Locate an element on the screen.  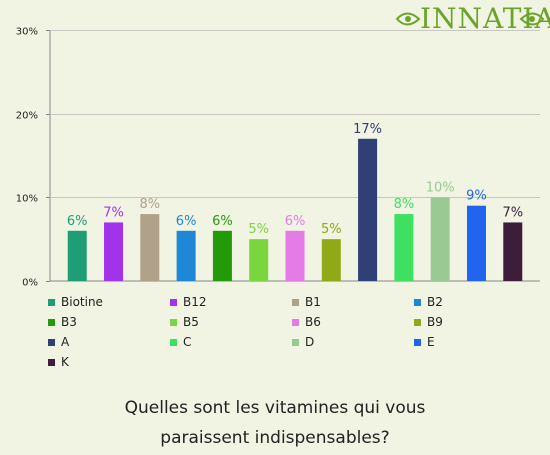
innatia-logo is located at coordinates (470, 19).